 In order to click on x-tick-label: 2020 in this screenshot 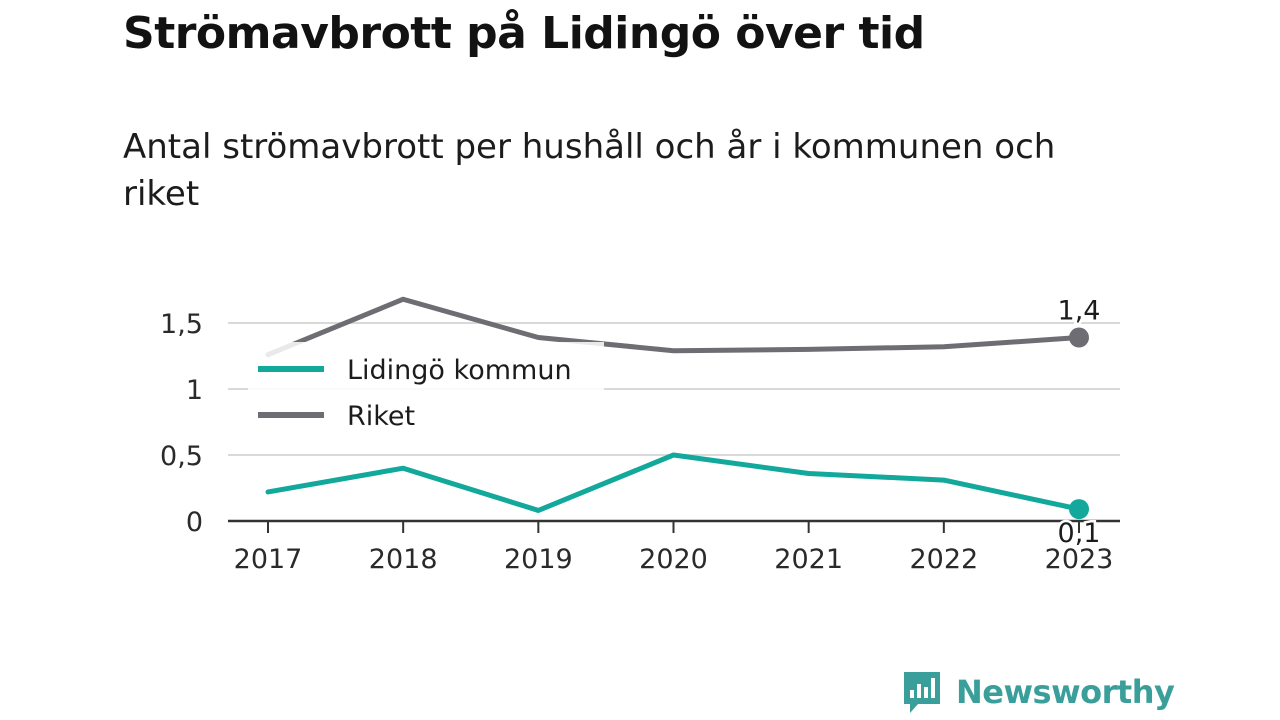, I will do `click(673, 559)`.